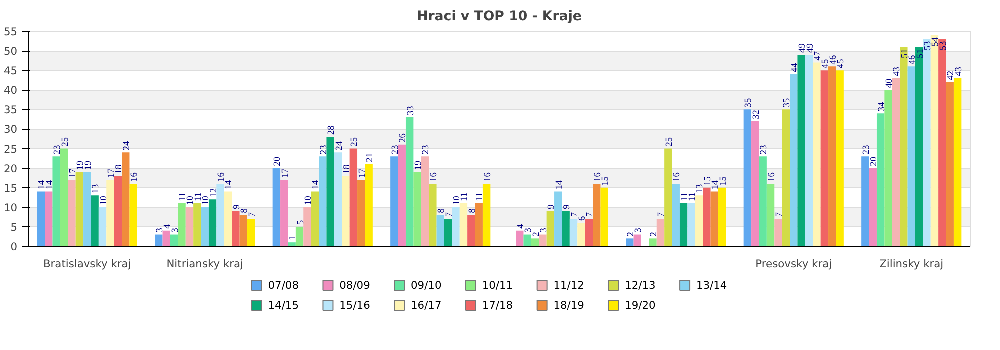 The height and width of the screenshot is (350, 1000). What do you see at coordinates (712, 285) in the screenshot?
I see `legend-label: 13/14` at bounding box center [712, 285].